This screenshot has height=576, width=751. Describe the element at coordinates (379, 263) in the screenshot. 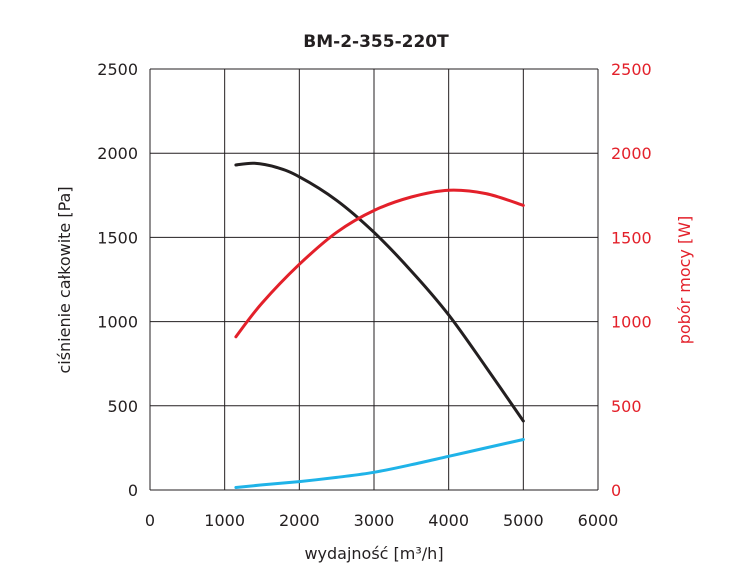

I see `power-curve` at that location.